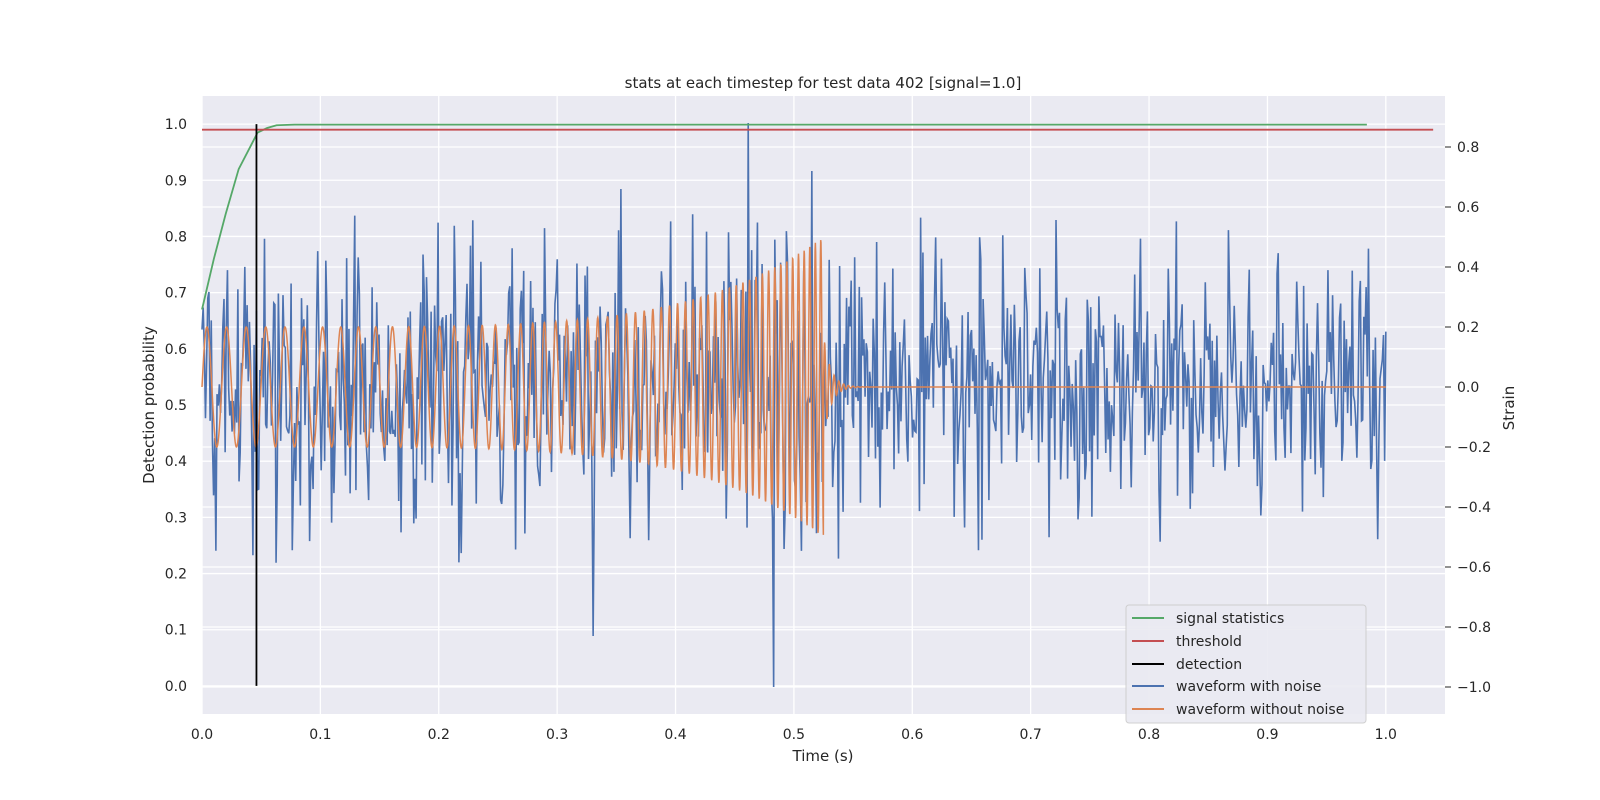 The height and width of the screenshot is (800, 1600). What do you see at coordinates (1468, 418) in the screenshot?
I see `right-axis: −1.0 −0.8 −0.6 −0.4 −0.2 0.0 0.2 0.4 0.6 0.8` at bounding box center [1468, 418].